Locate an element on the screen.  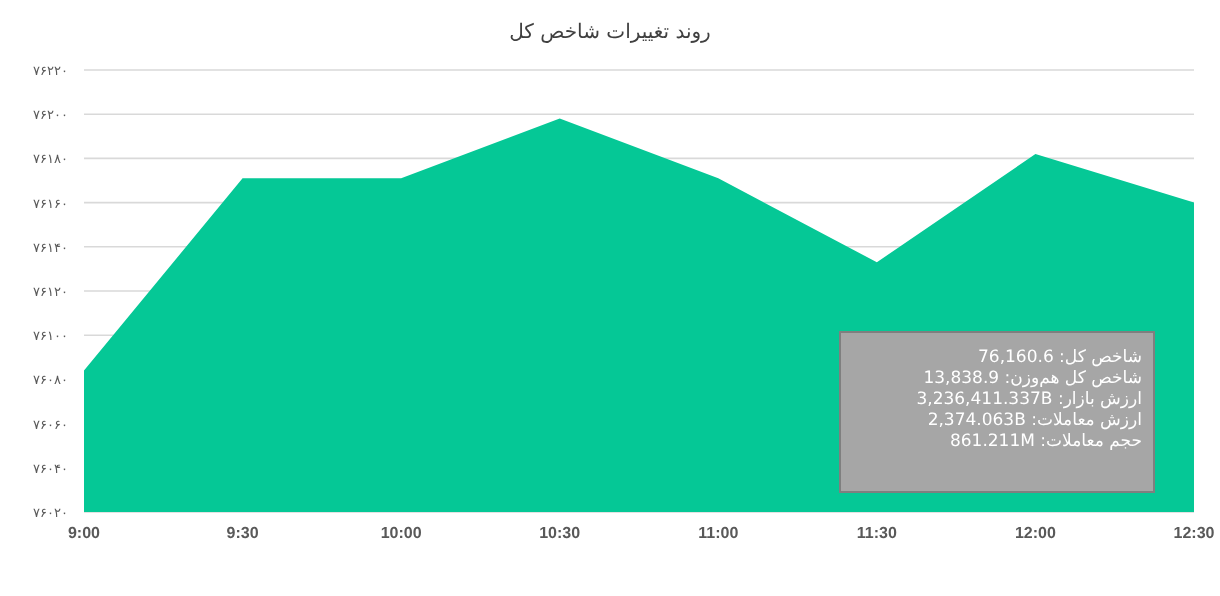
annotation: شاخص کل هم‌وزن: 13,838.9 is located at coordinates (1032, 379).